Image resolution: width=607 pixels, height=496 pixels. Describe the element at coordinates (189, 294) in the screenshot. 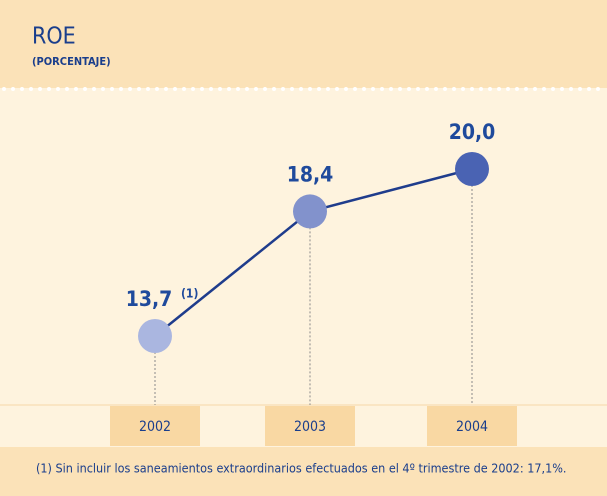

I see `annotation: (1)` at that location.